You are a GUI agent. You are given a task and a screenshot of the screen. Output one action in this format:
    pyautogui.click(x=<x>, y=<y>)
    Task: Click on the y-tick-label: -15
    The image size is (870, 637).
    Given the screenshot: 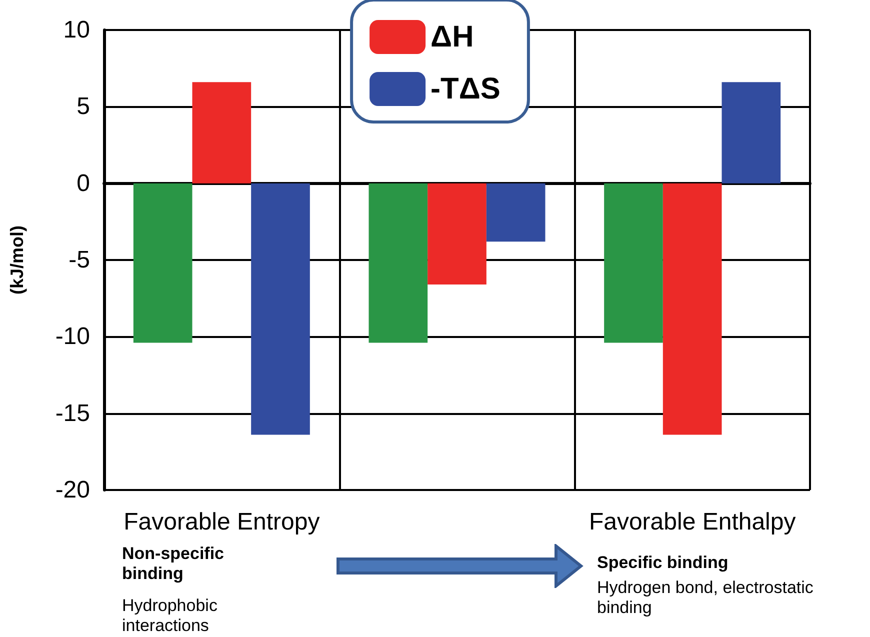 What is the action you would take?
    pyautogui.click(x=72, y=413)
    